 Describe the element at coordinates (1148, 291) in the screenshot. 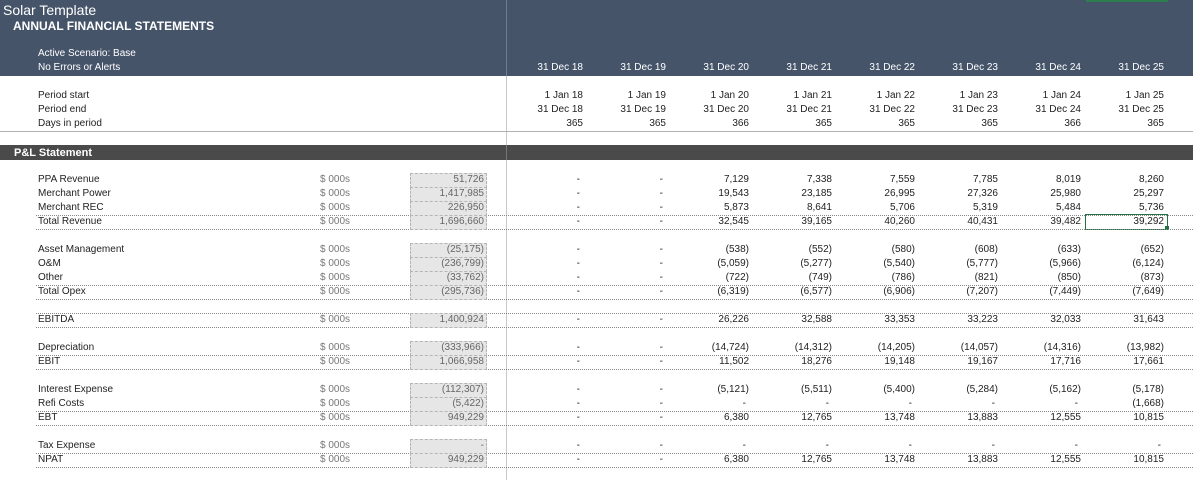

I see `value-cell: (7,649)` at that location.